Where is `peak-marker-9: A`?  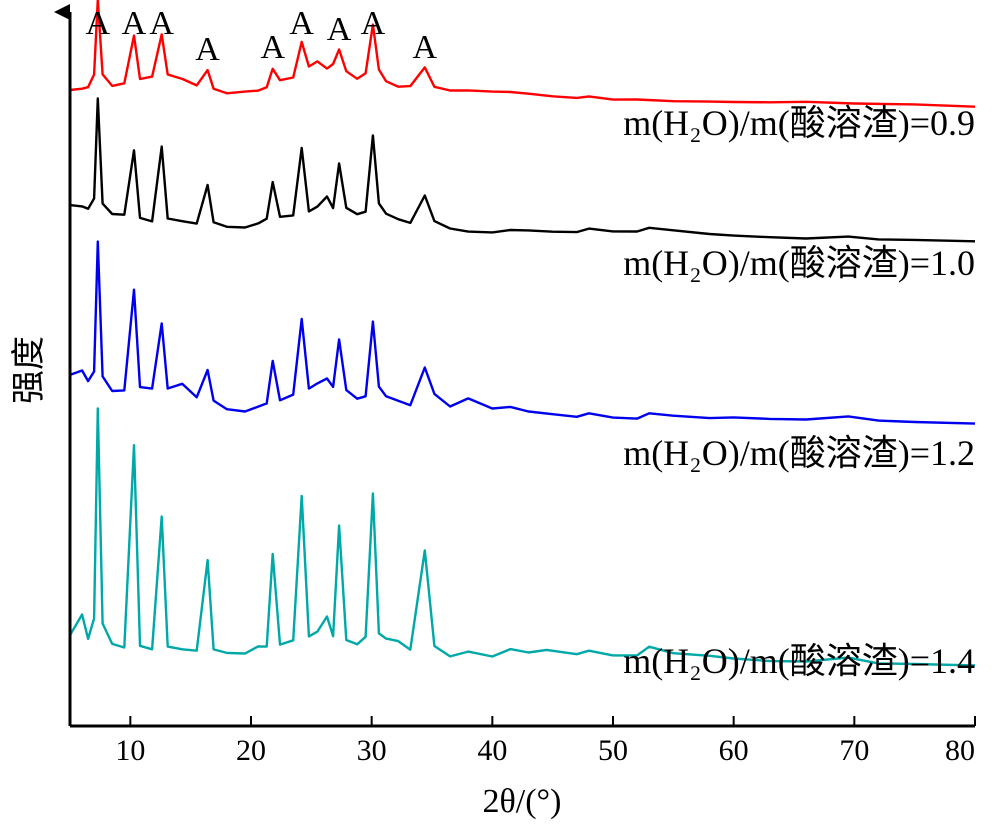
peak-marker-9: A is located at coordinates (424, 47).